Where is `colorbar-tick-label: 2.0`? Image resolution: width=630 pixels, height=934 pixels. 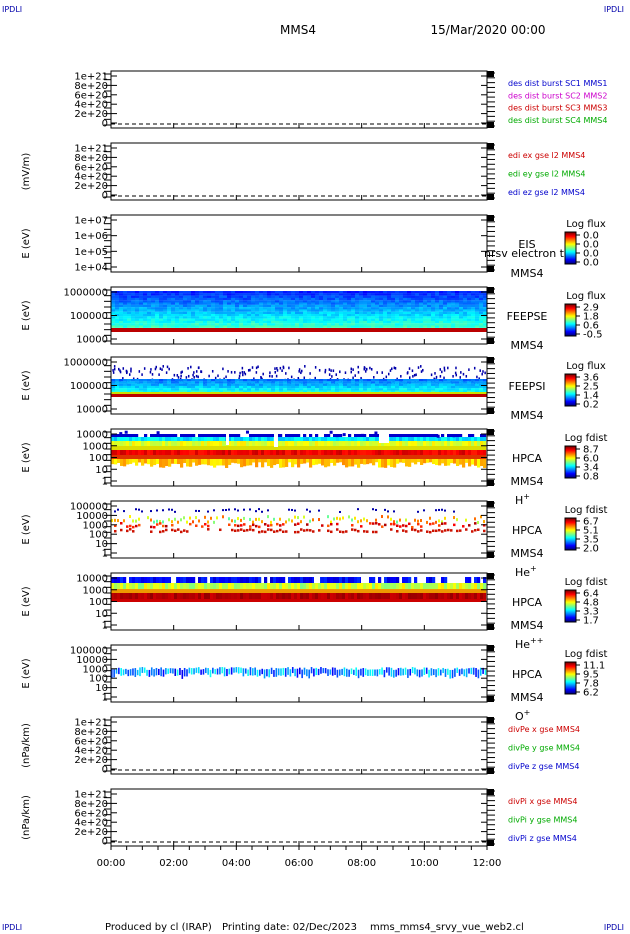 colorbar-tick-label: 2.0 is located at coordinates (591, 549).